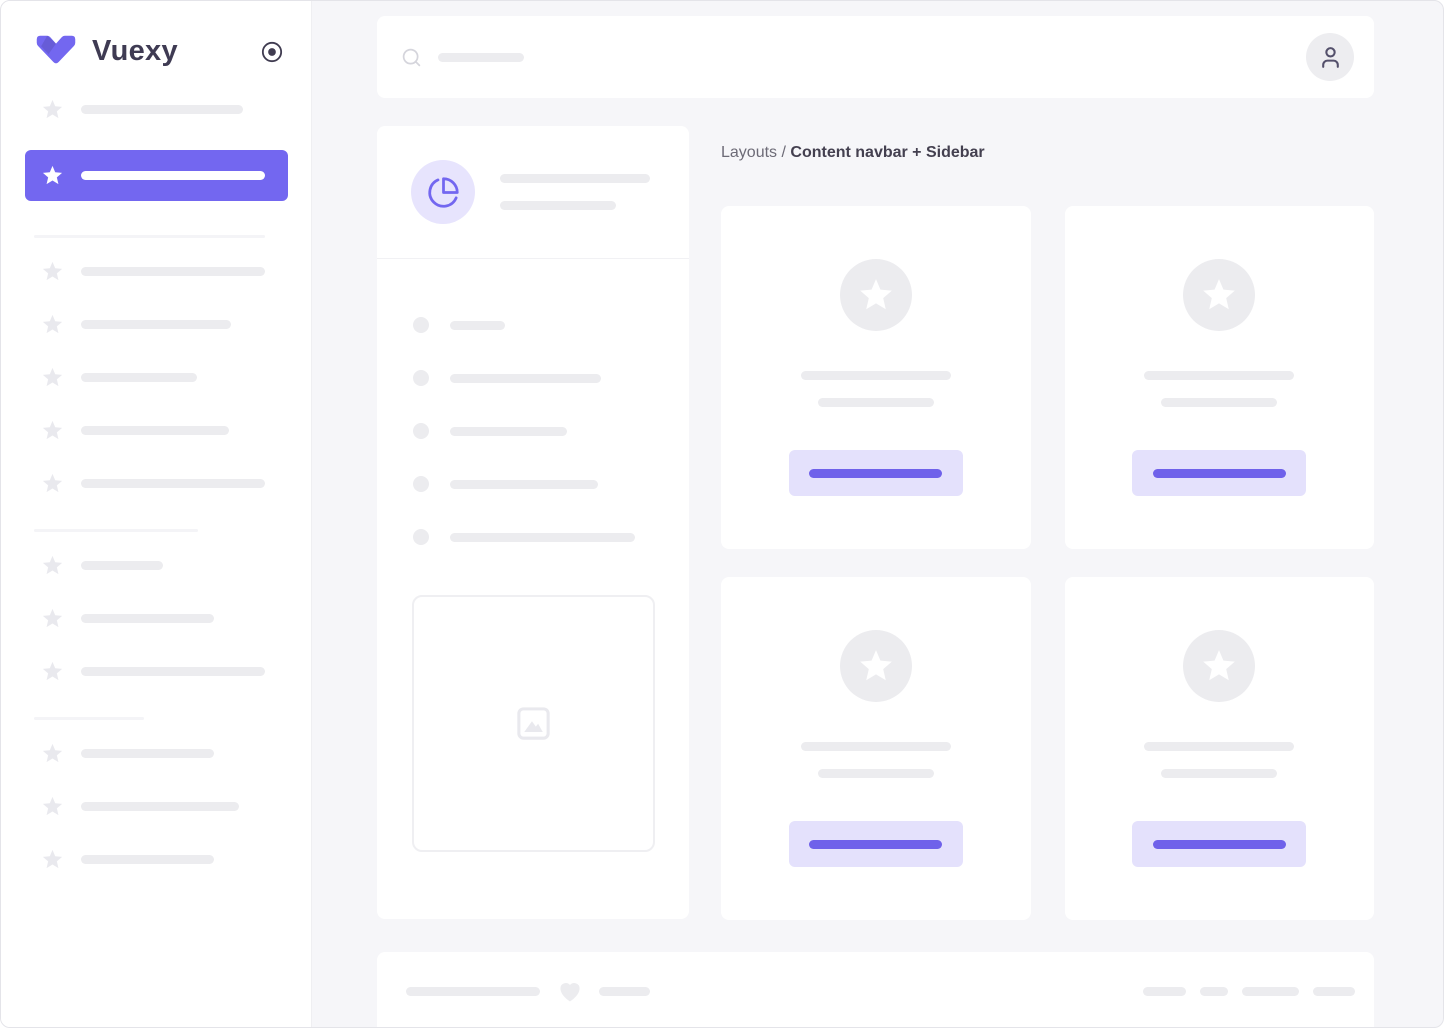  Describe the element at coordinates (411, 57) in the screenshot. I see `search-icon` at that location.